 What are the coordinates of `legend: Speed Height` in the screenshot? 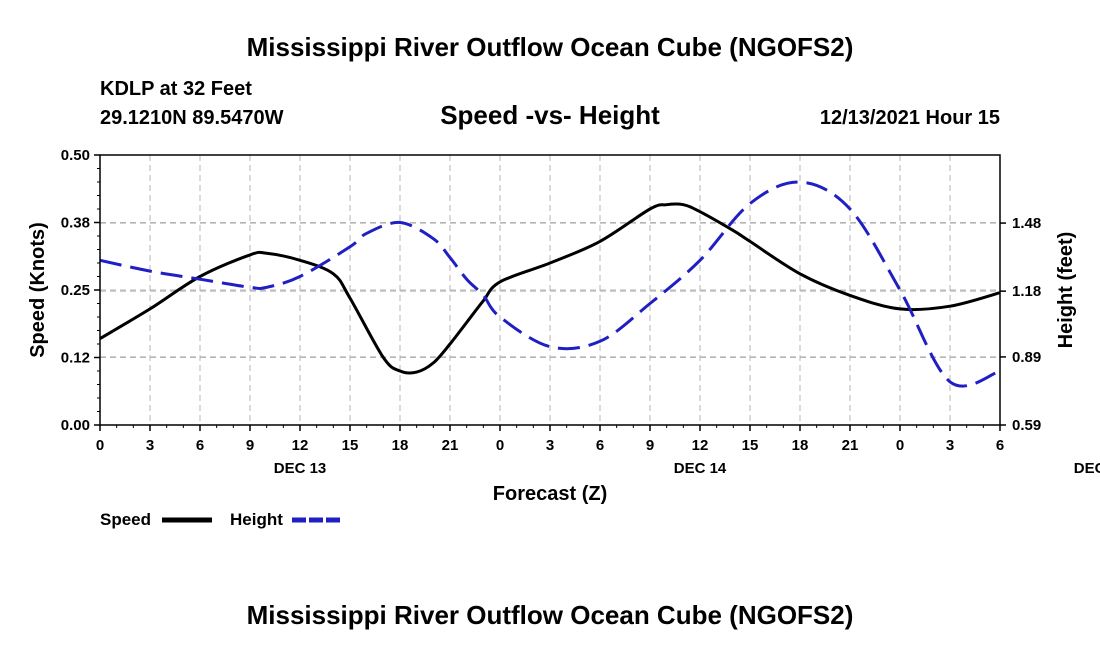 It's located at (221, 519).